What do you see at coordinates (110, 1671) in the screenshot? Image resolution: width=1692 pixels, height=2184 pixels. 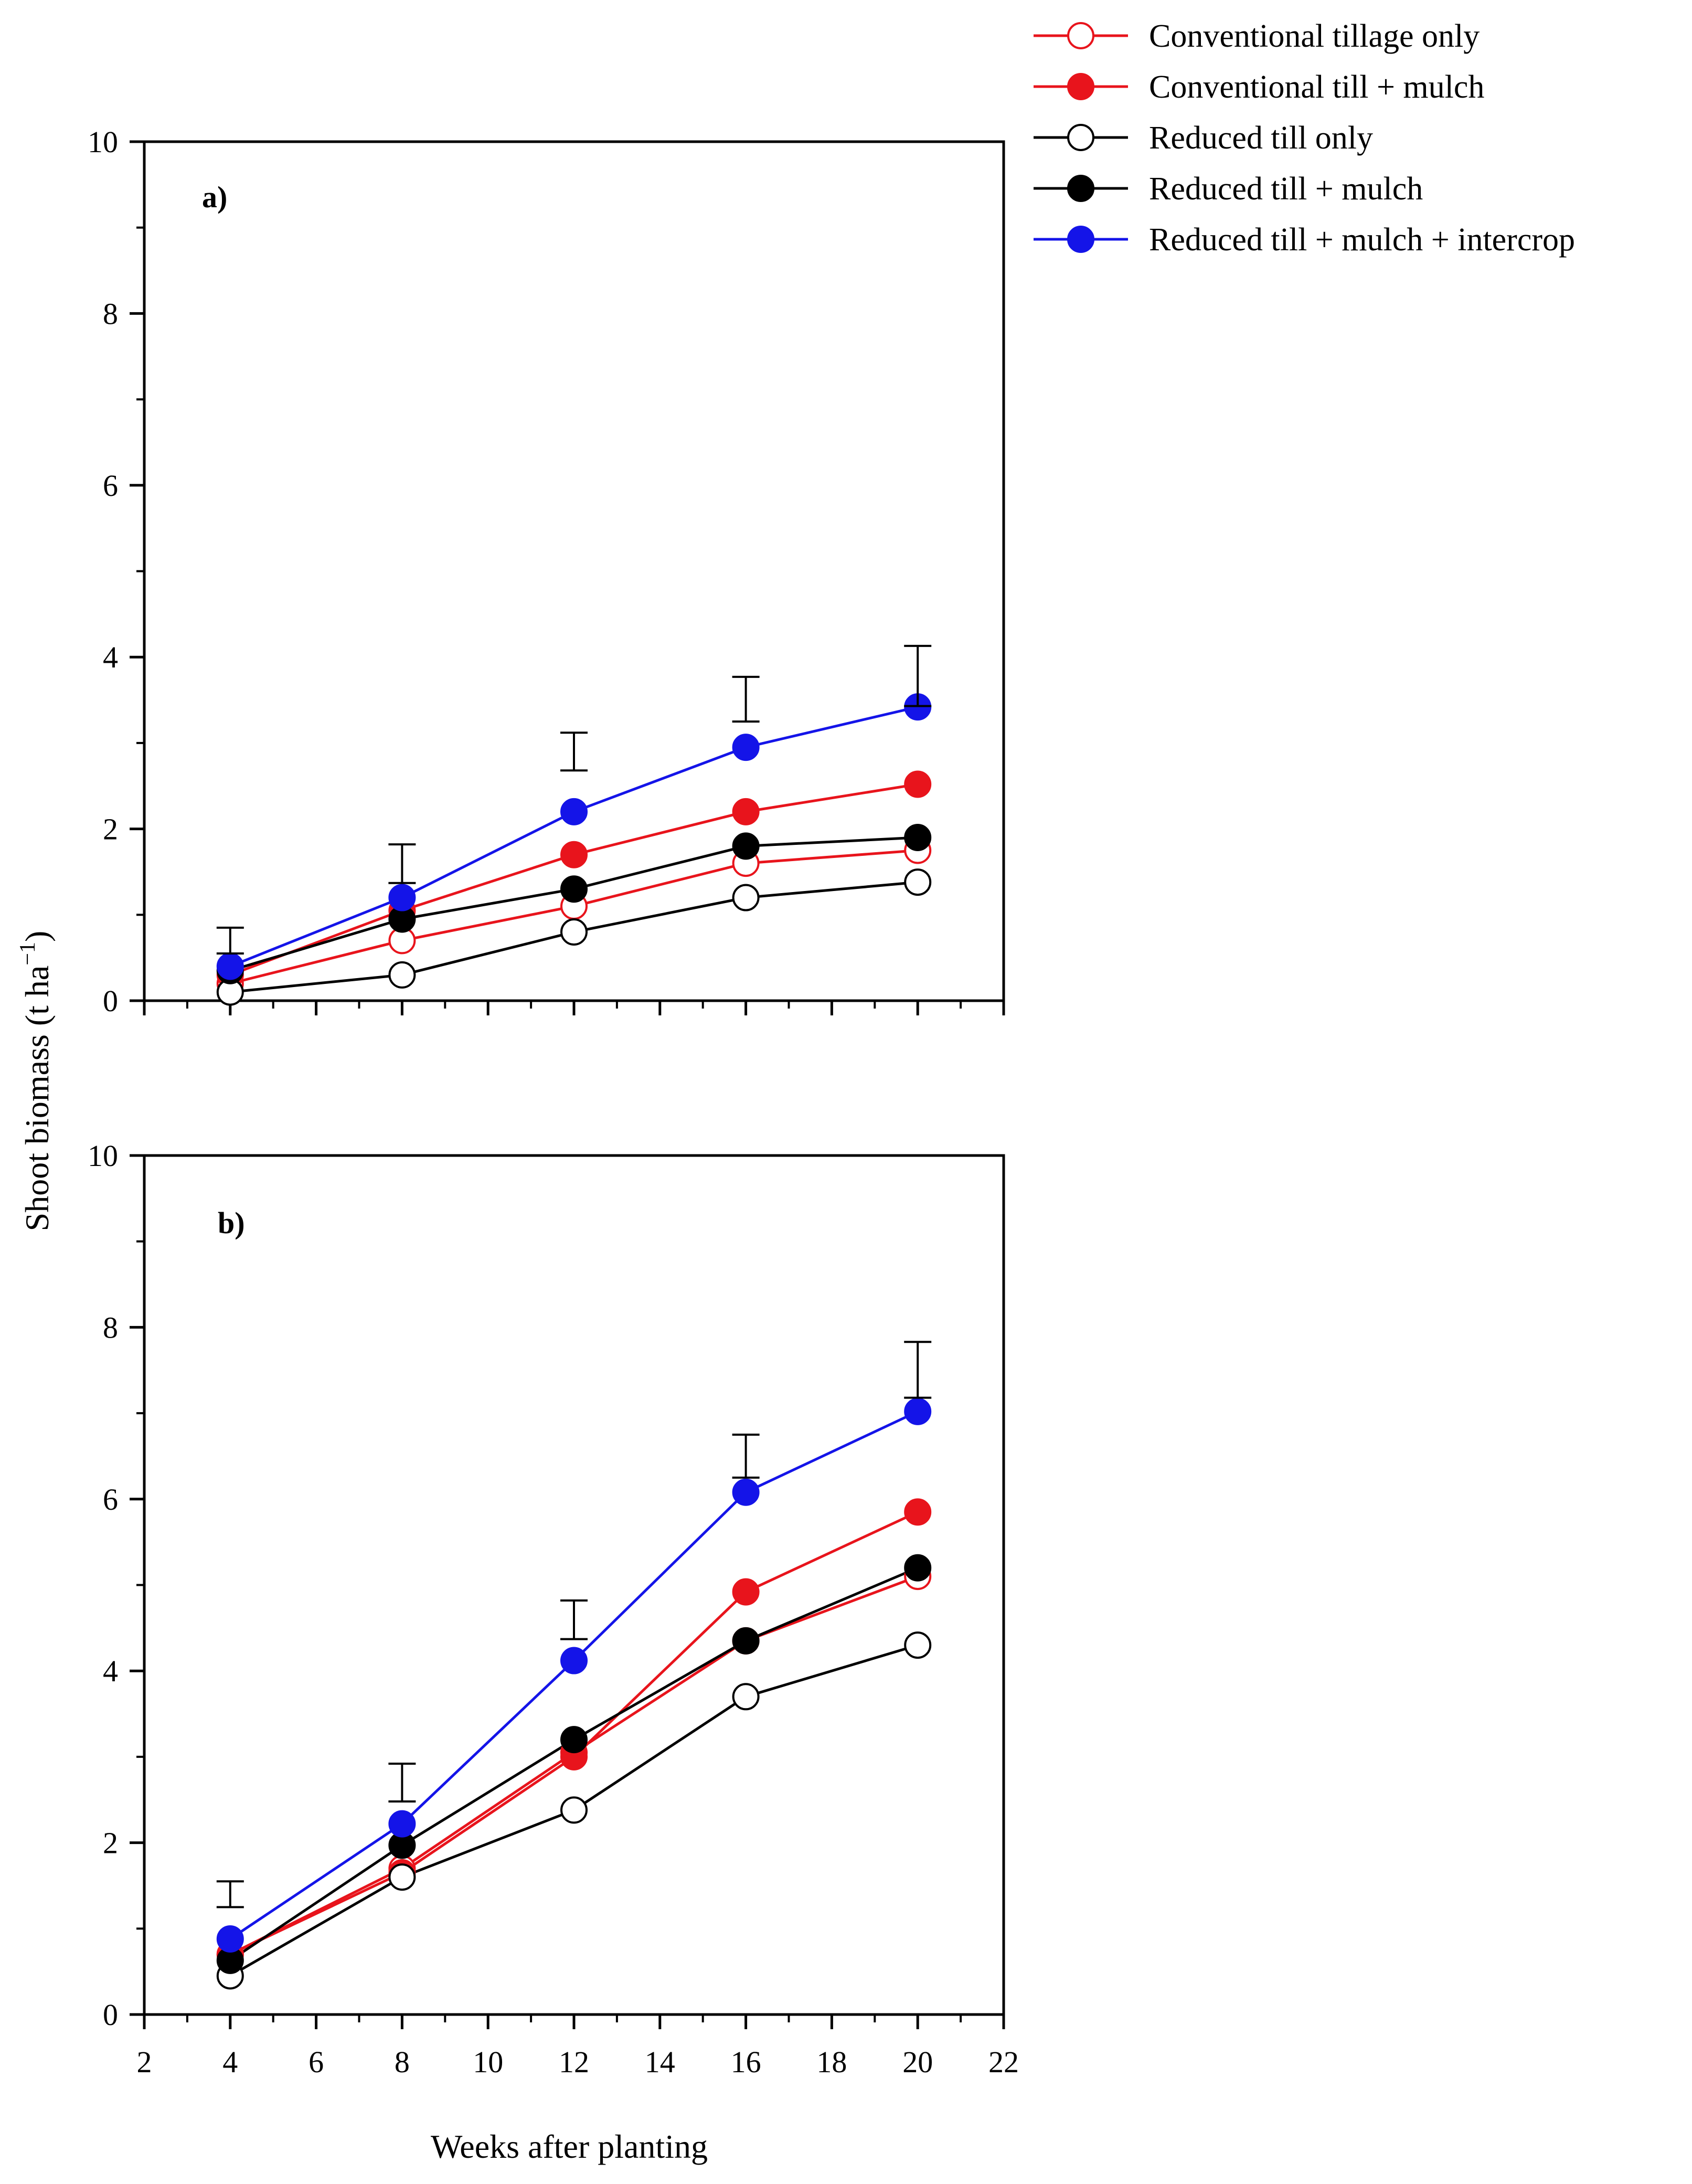 I see `panel-b-y-tick-label-4: 4` at bounding box center [110, 1671].